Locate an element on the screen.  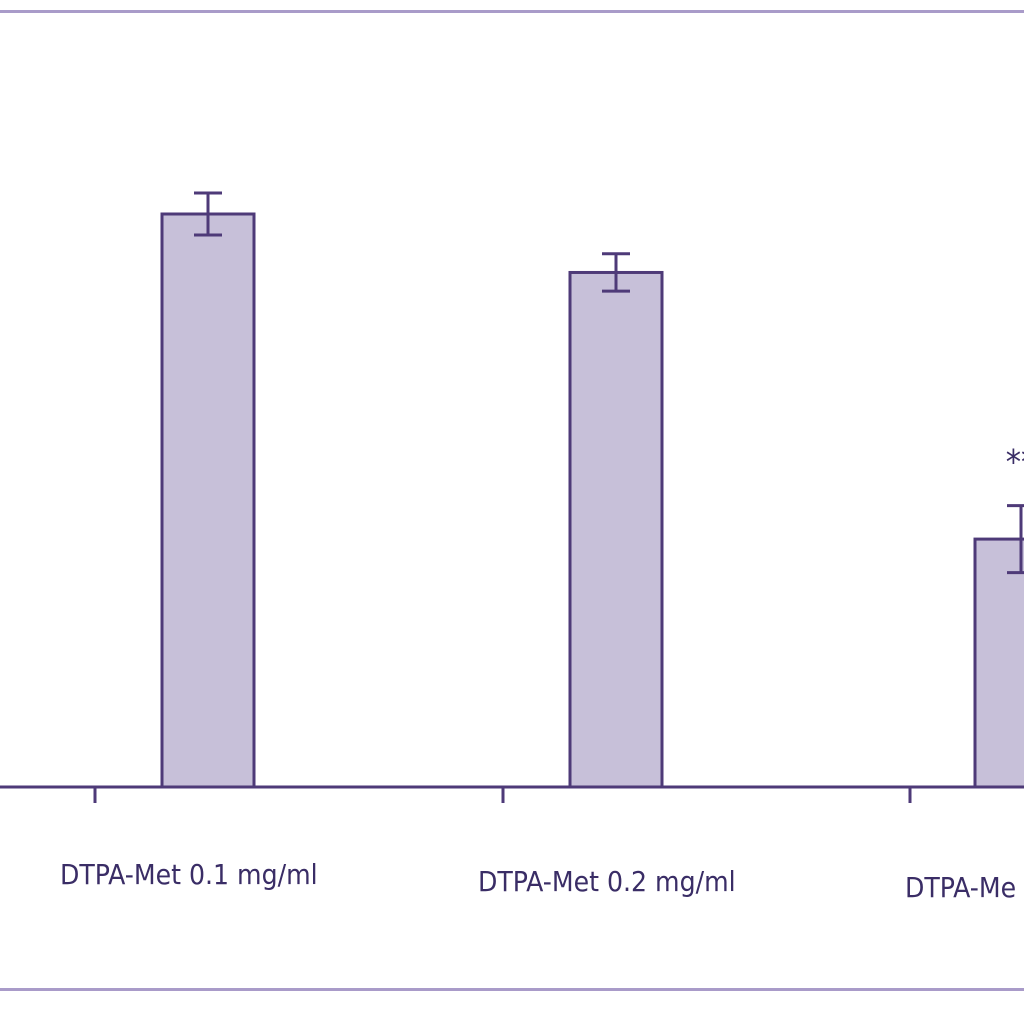
x-tick-label-3: DTPA-Me is located at coordinates (960, 887).